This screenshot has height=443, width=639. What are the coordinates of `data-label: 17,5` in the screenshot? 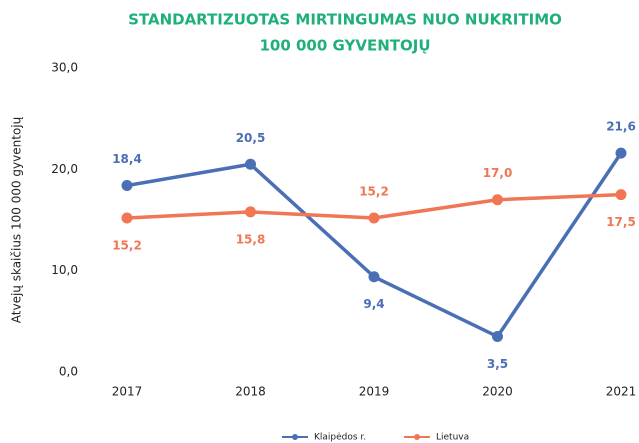 It's located at (621, 222).